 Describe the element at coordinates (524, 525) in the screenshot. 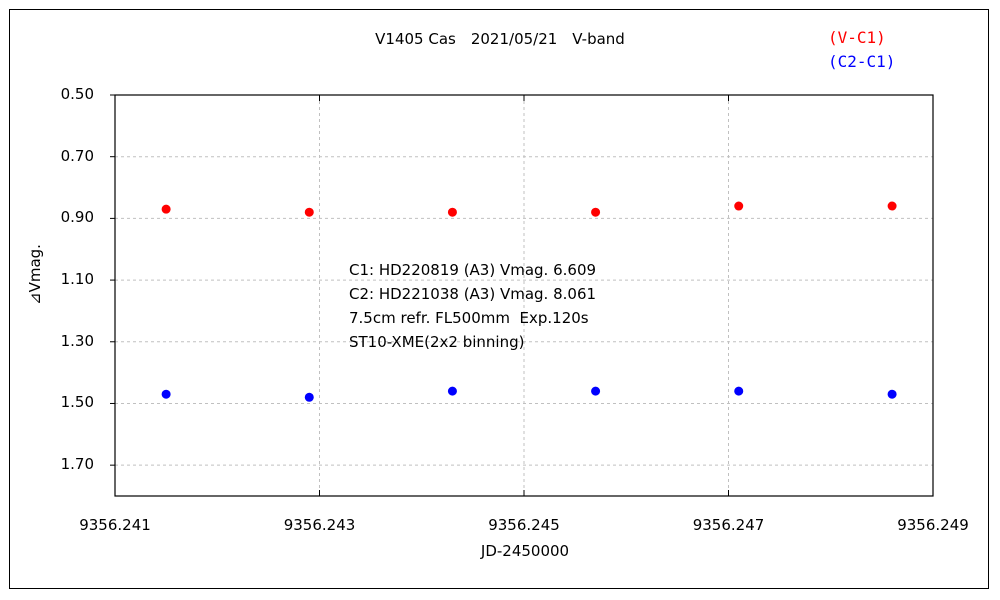

I see `x-tick-label: 9356.245` at that location.